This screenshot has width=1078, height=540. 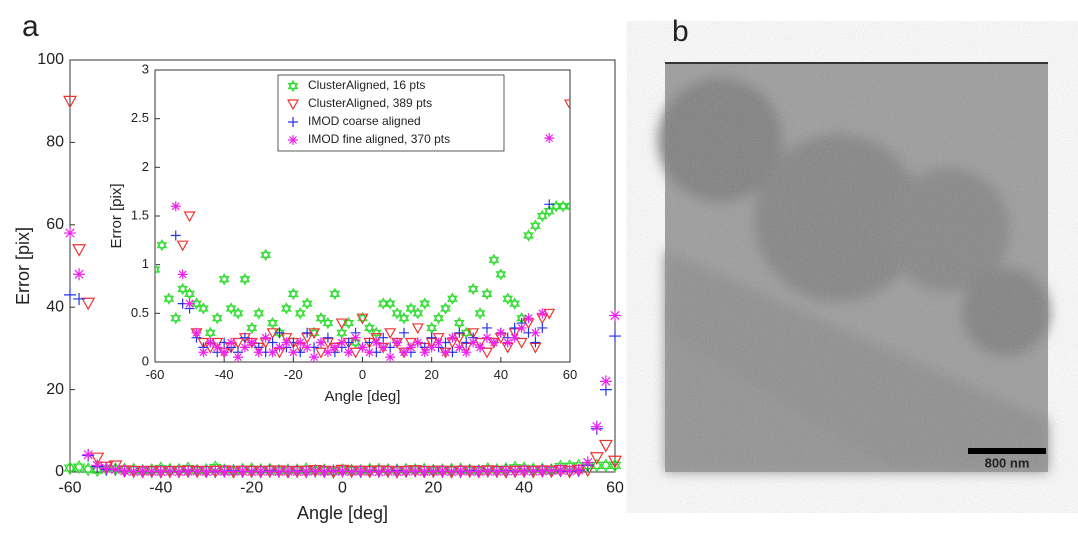 What do you see at coordinates (501, 374) in the screenshot?
I see `x-tick-label: 40` at bounding box center [501, 374].